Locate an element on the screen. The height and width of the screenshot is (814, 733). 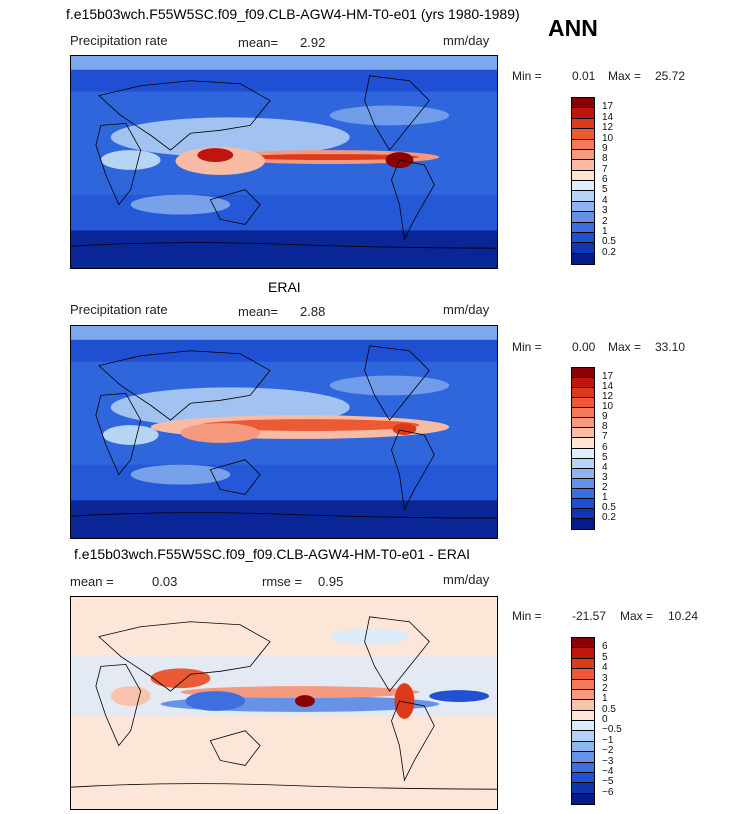
panel2-mean-value: 2.88 is located at coordinates (313, 311).